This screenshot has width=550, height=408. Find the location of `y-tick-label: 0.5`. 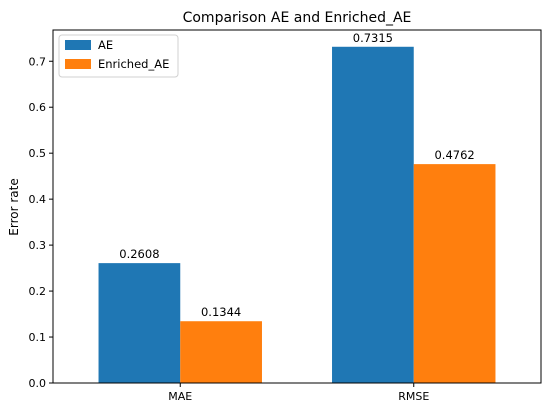

y-tick-label: 0.5 is located at coordinates (38, 153).